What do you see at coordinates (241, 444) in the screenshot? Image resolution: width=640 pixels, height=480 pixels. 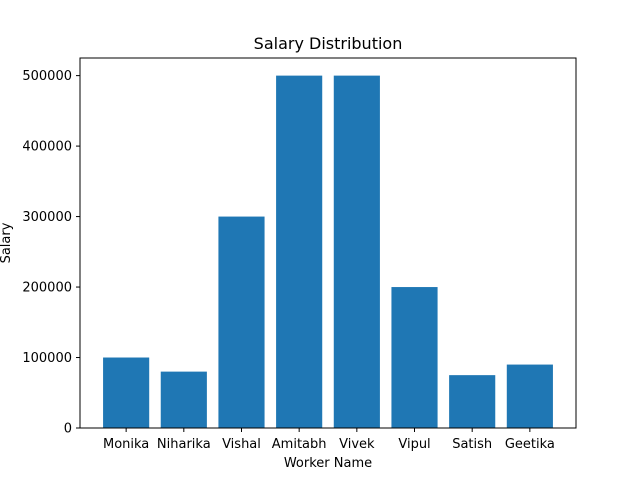 I see `x-tick-label-vishal: Vishal` at bounding box center [241, 444].